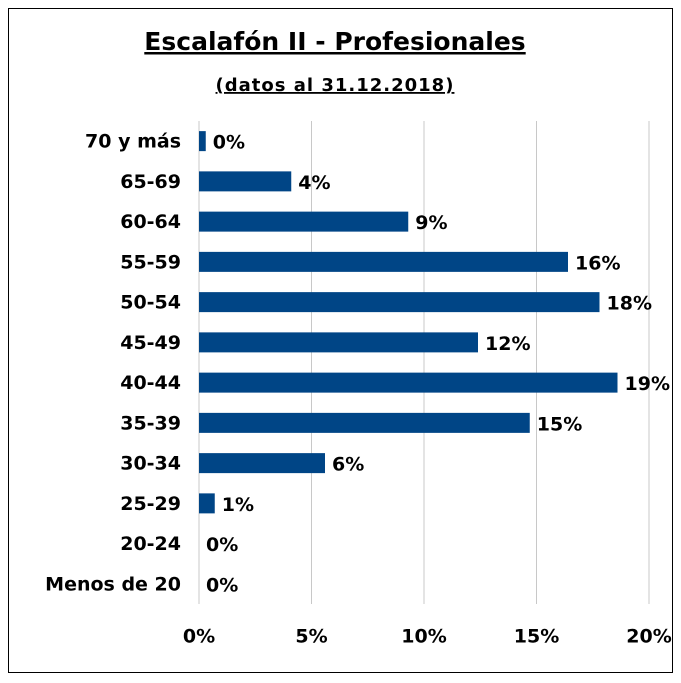 Image resolution: width=681 pixels, height=683 pixels. Describe the element at coordinates (431, 223) in the screenshot. I see `value-label: 9%` at that location.